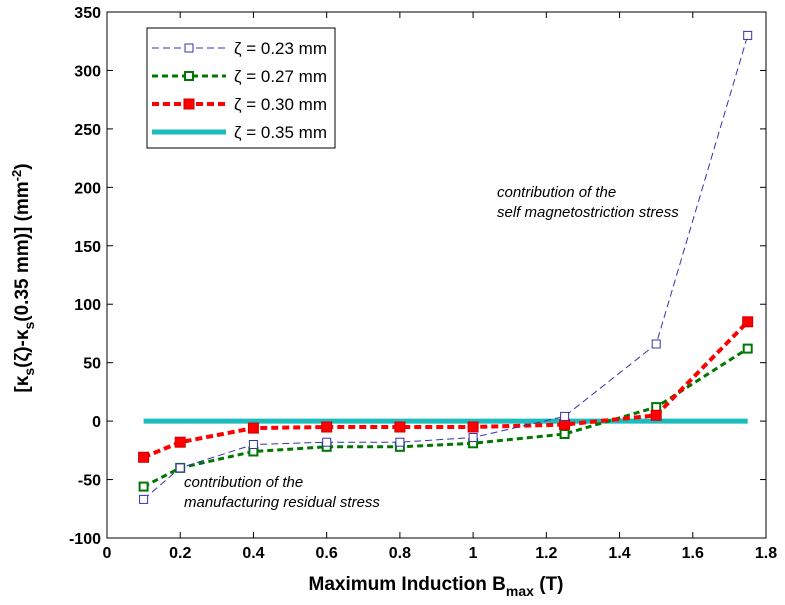 This screenshot has height=605, width=785. I want to click on x-tick-label: 0.6, so click(327, 553).